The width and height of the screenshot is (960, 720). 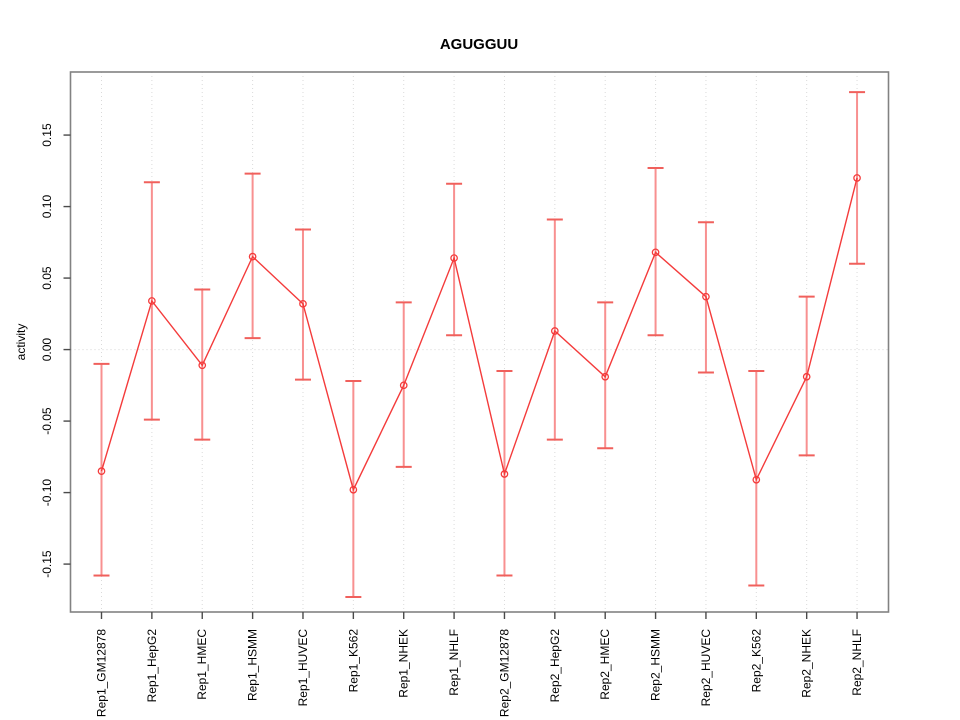 I want to click on x-tick-label: Rep1_GM12878, so click(x=102, y=673).